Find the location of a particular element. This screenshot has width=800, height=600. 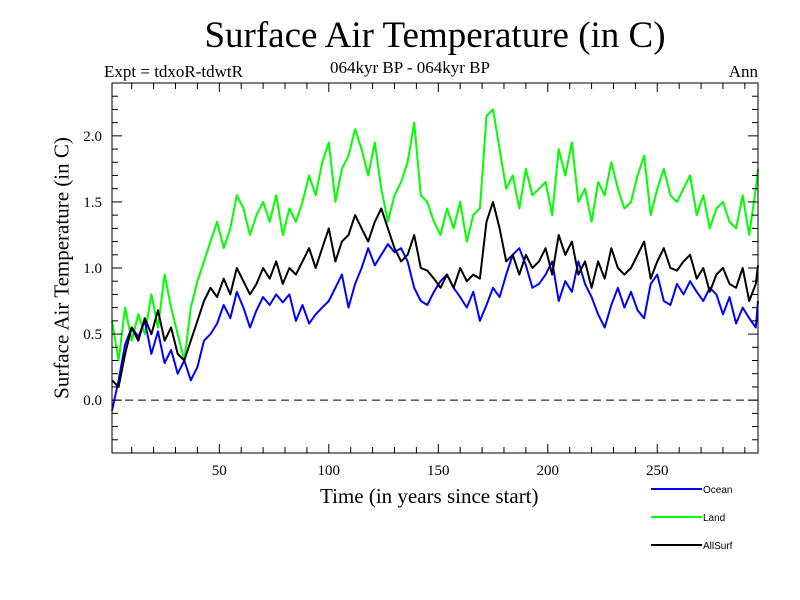

x-tick-label: 50 is located at coordinates (219, 471).